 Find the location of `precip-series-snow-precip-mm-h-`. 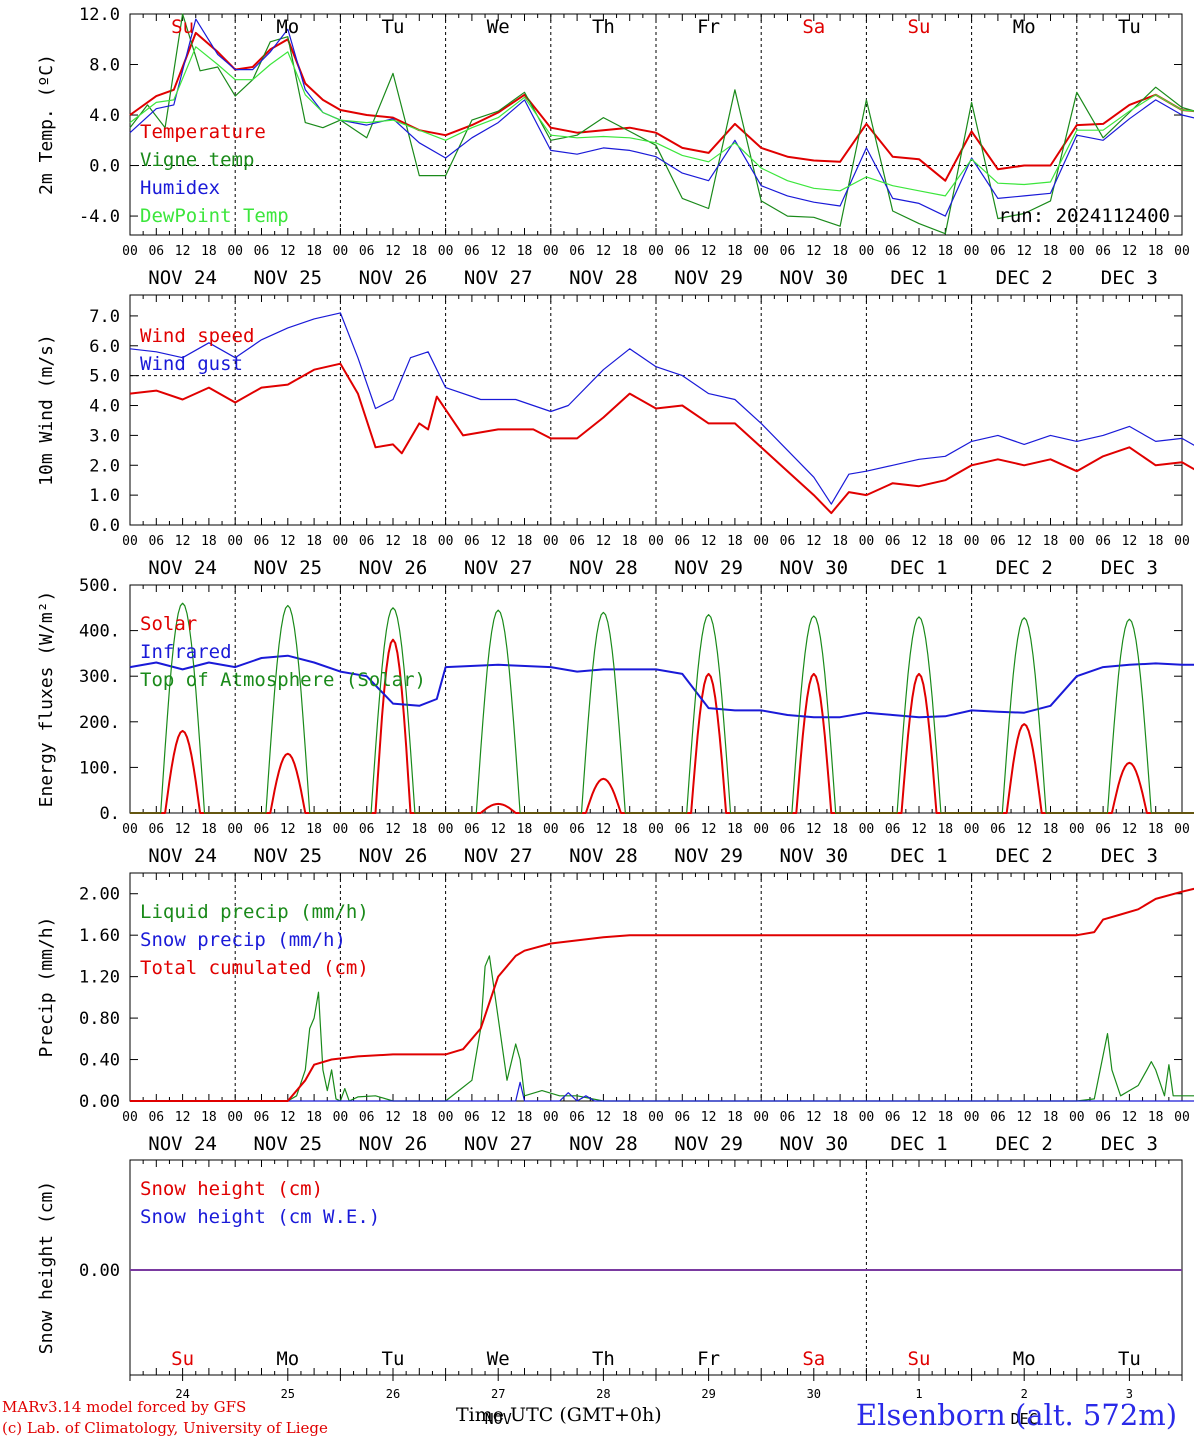

precip-series-snow-precip-mm-h- is located at coordinates (662, 1091).